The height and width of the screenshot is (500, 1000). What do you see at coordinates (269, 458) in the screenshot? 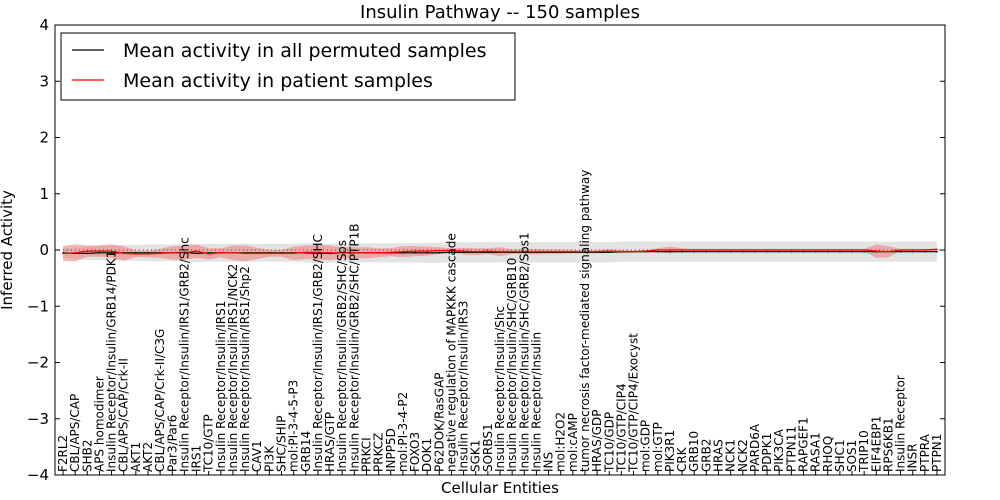
I see `x-tick-label: PI3K` at bounding box center [269, 458].